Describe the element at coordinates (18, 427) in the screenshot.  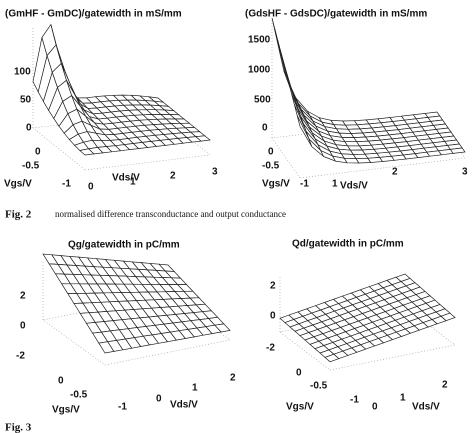
I see `caption-label: Fig. 3` at that location.